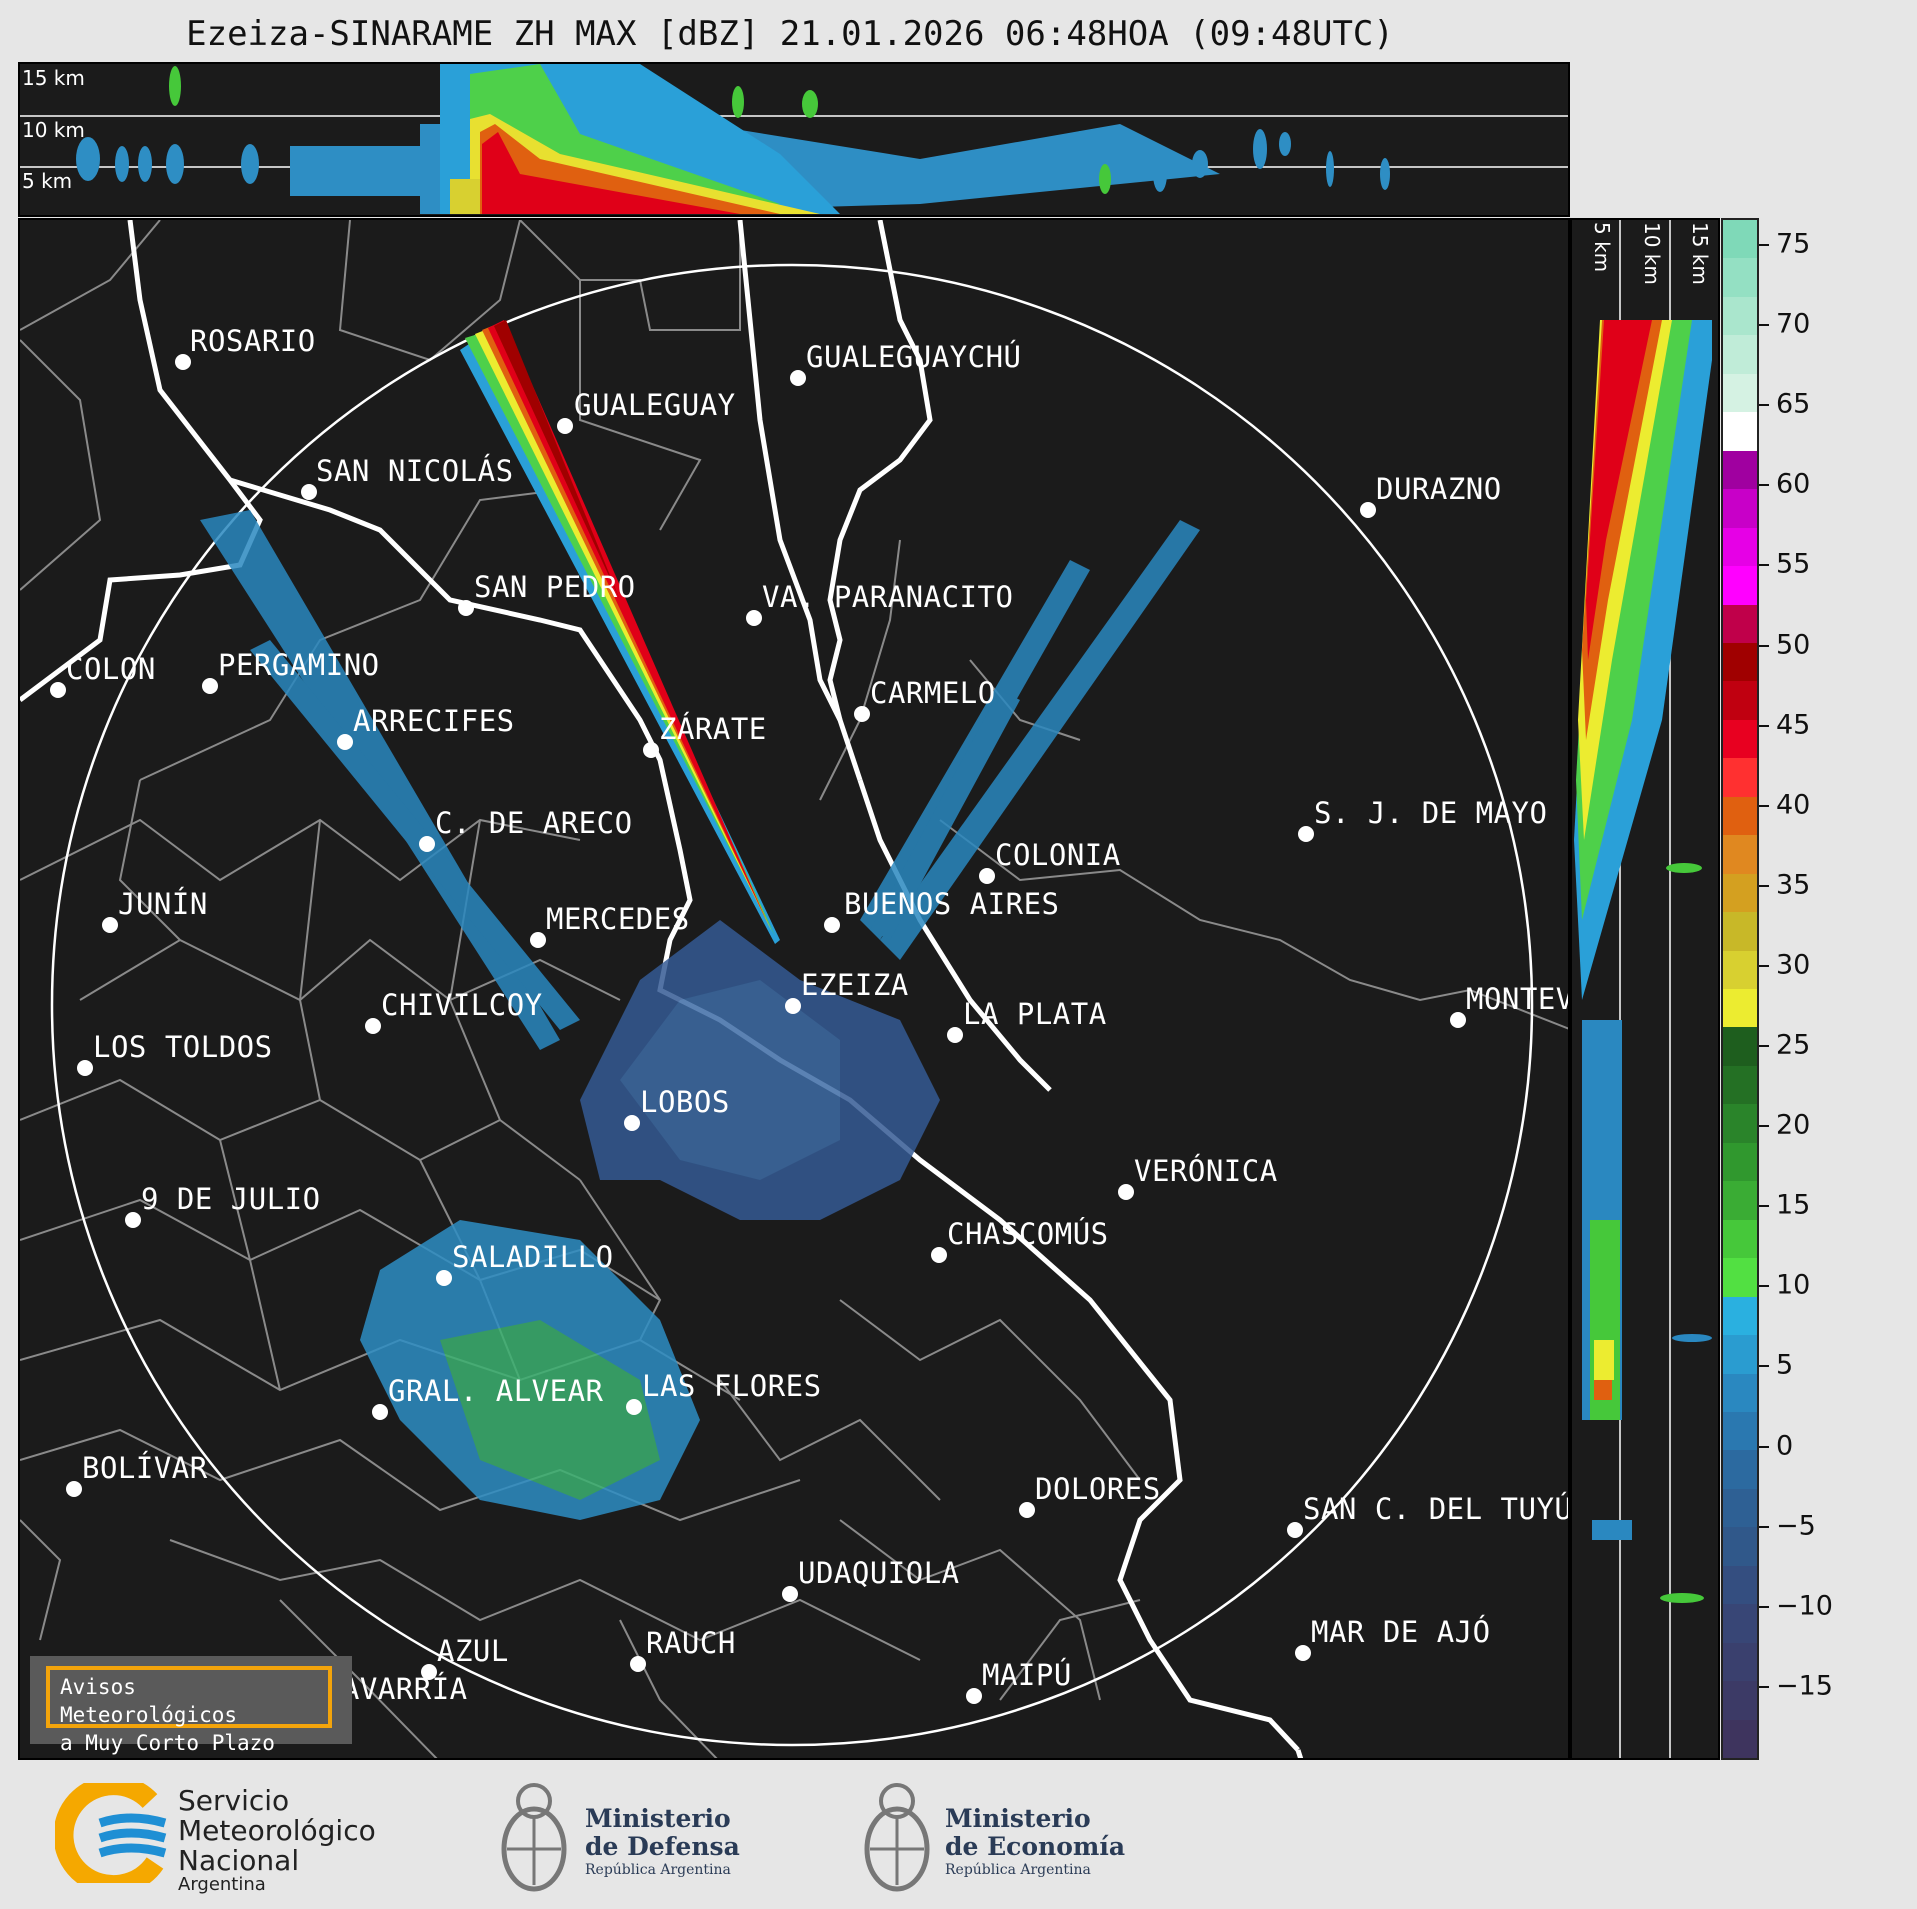  I want to click on top-cross-section-graphic, so click(794, 139).